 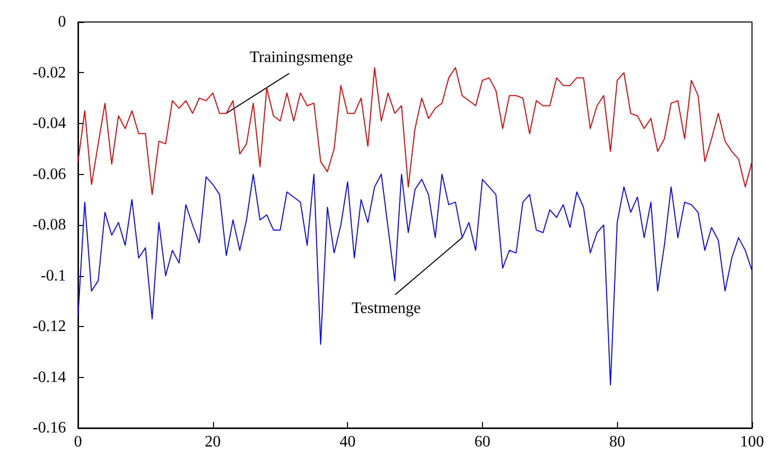 I want to click on y-tick-label: -0.12, so click(x=49, y=326).